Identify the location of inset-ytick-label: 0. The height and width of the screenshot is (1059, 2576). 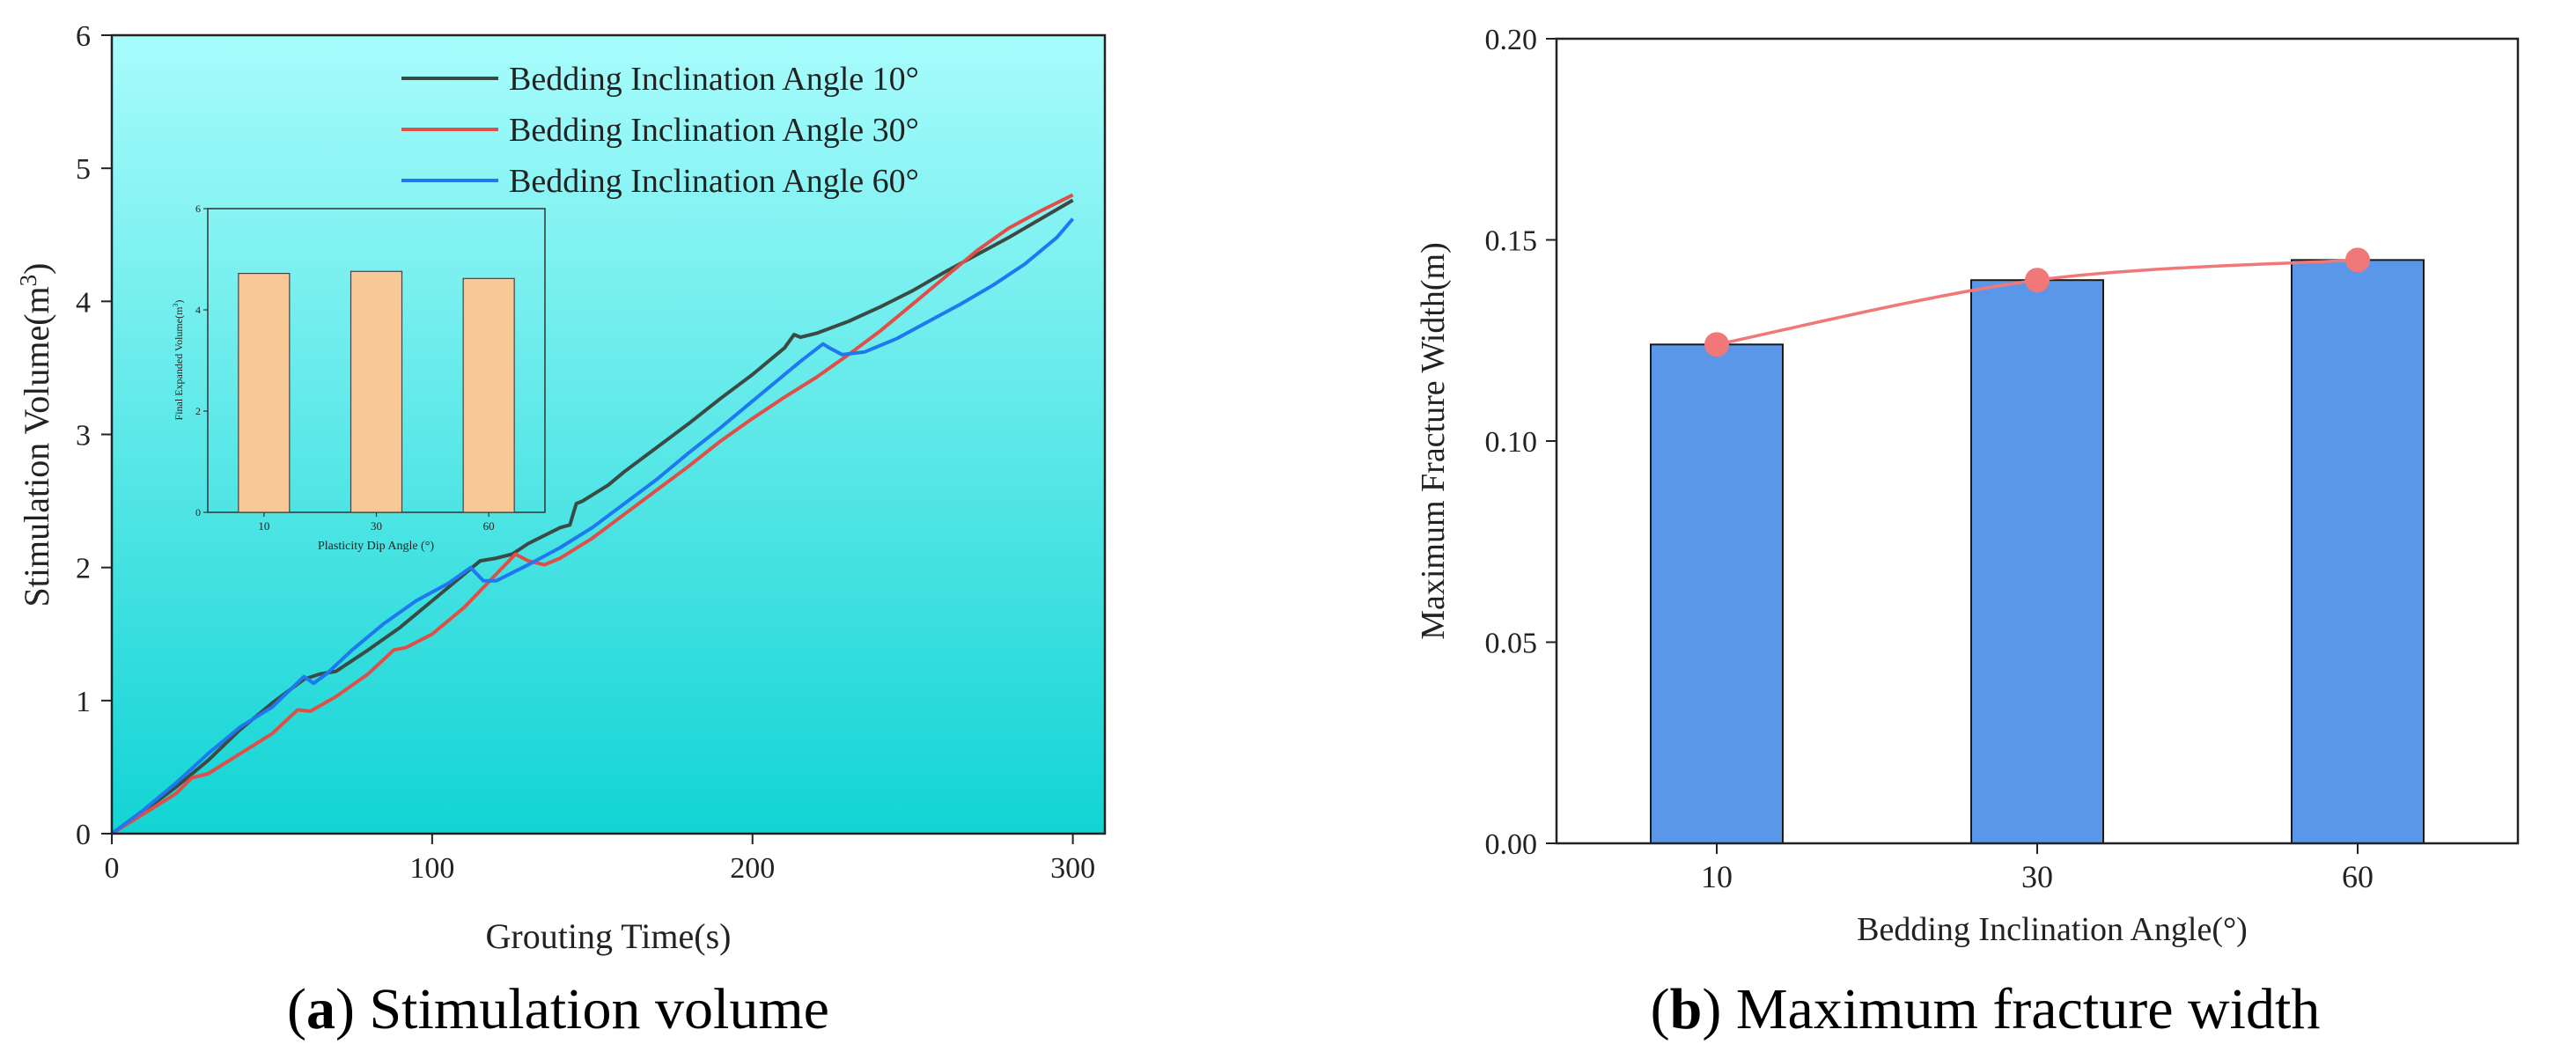
(198, 512).